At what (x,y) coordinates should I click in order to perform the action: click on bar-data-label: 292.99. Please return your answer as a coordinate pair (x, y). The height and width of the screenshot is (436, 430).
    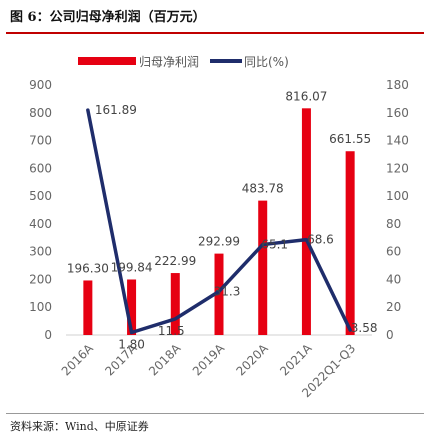
    Looking at the image, I should click on (219, 242).